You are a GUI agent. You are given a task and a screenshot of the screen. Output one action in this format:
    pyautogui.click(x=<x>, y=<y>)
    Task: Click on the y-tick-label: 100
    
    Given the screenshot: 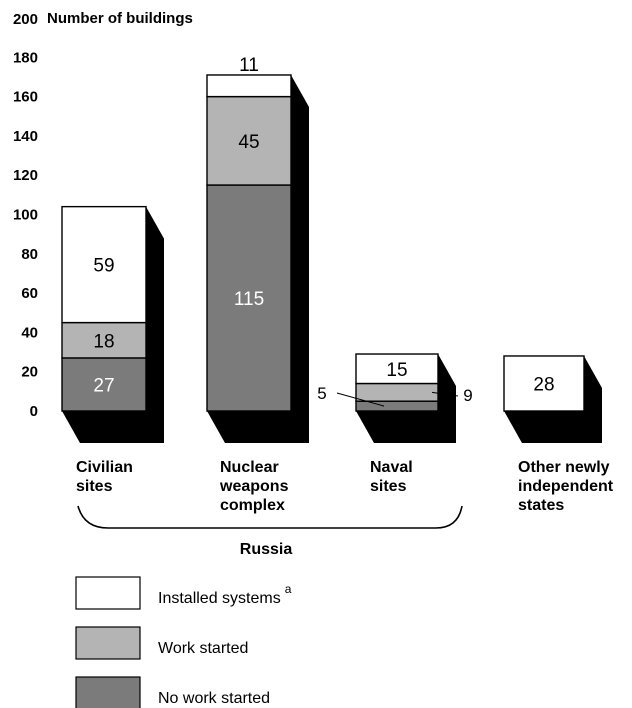 What is the action you would take?
    pyautogui.click(x=25, y=215)
    